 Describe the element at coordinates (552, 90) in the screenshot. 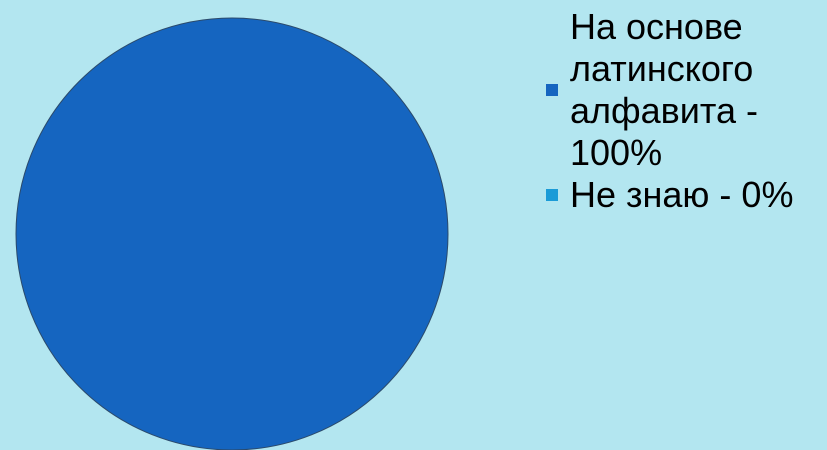

I see `legend-swatch-latin-alphabet` at that location.